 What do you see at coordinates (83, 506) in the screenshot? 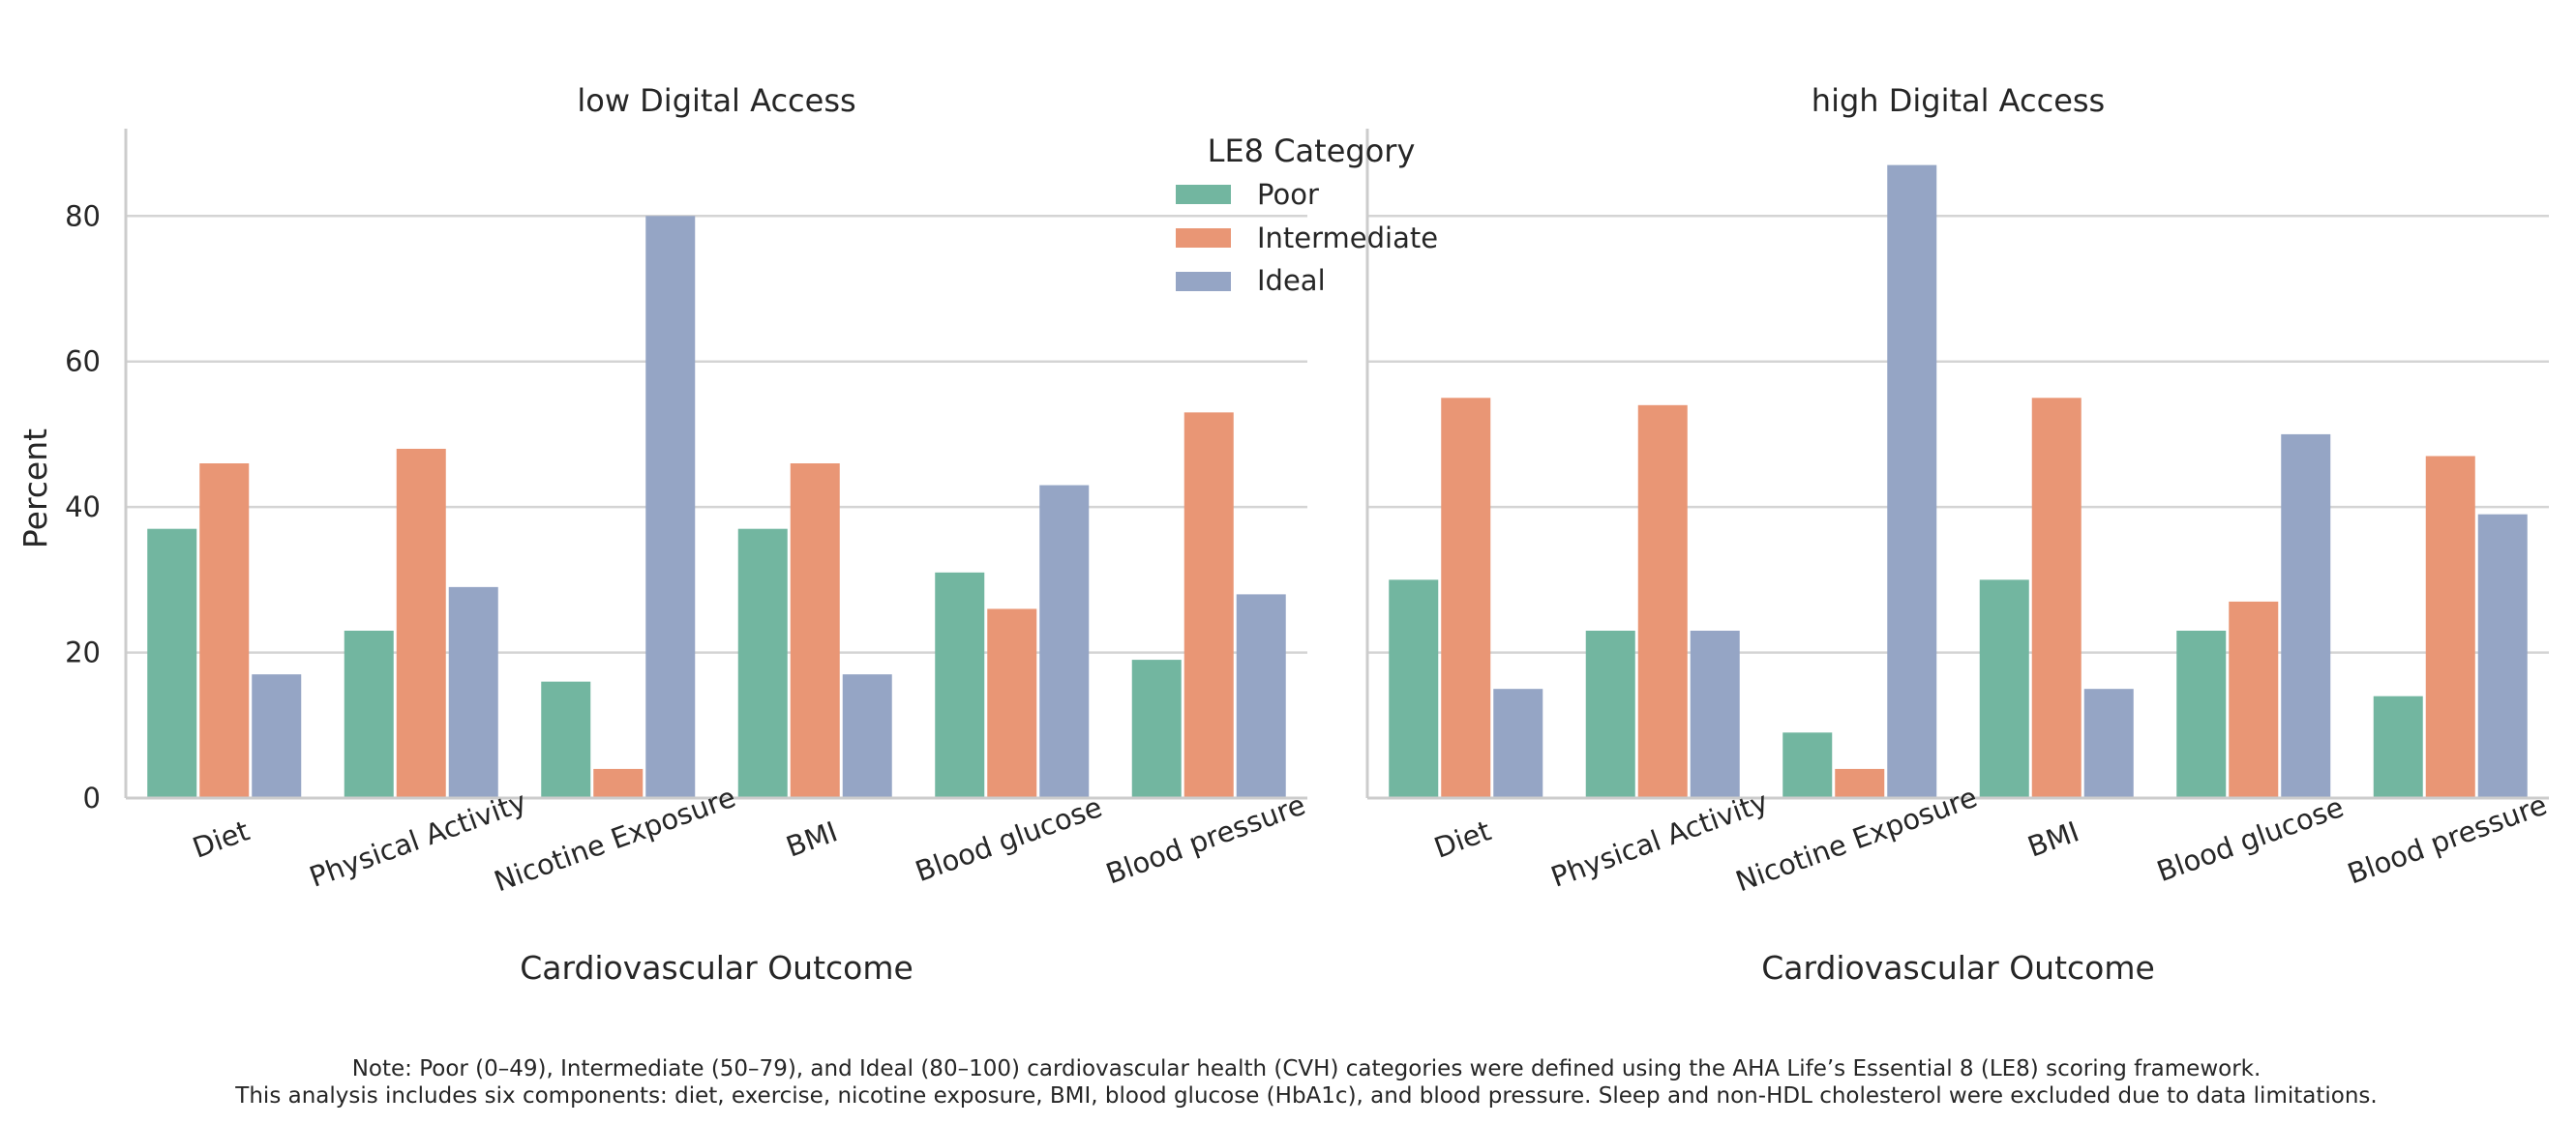
I see `y-tick-label-40: 40` at bounding box center [83, 506].